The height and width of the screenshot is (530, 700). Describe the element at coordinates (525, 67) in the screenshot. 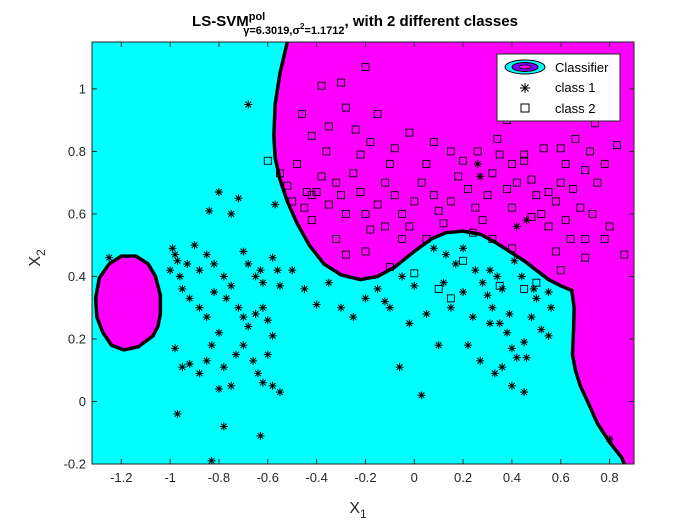

I see `legend-classifier-icon` at that location.